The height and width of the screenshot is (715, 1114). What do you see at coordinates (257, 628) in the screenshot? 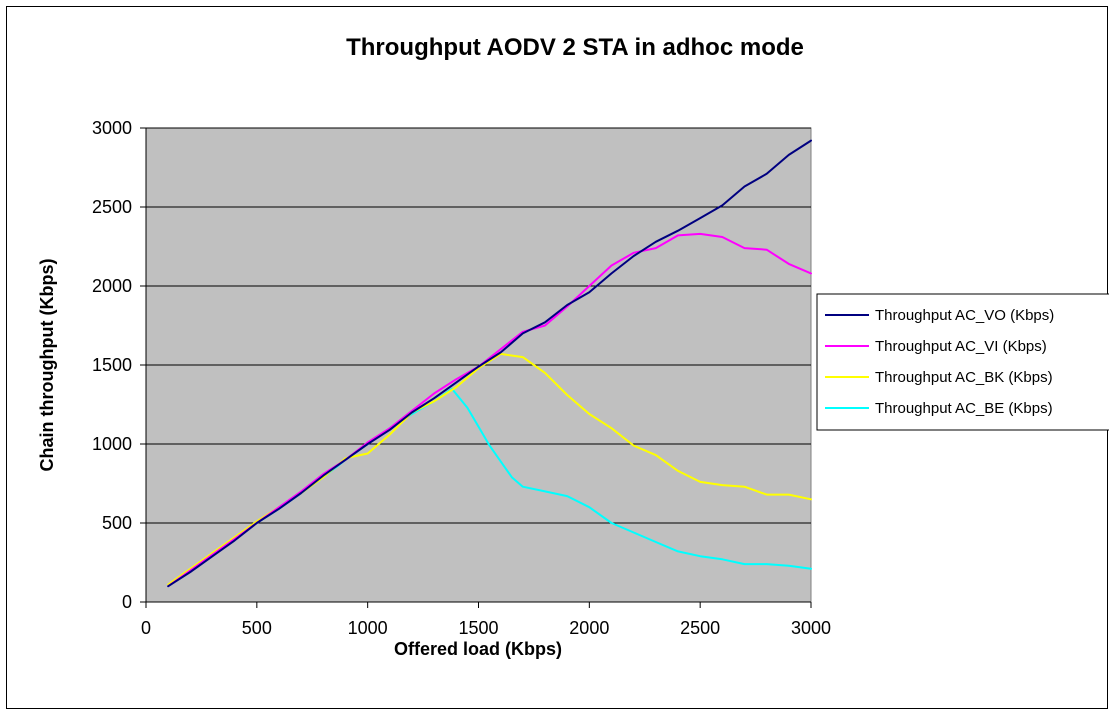
I see `x-tick-label: 500` at bounding box center [257, 628].